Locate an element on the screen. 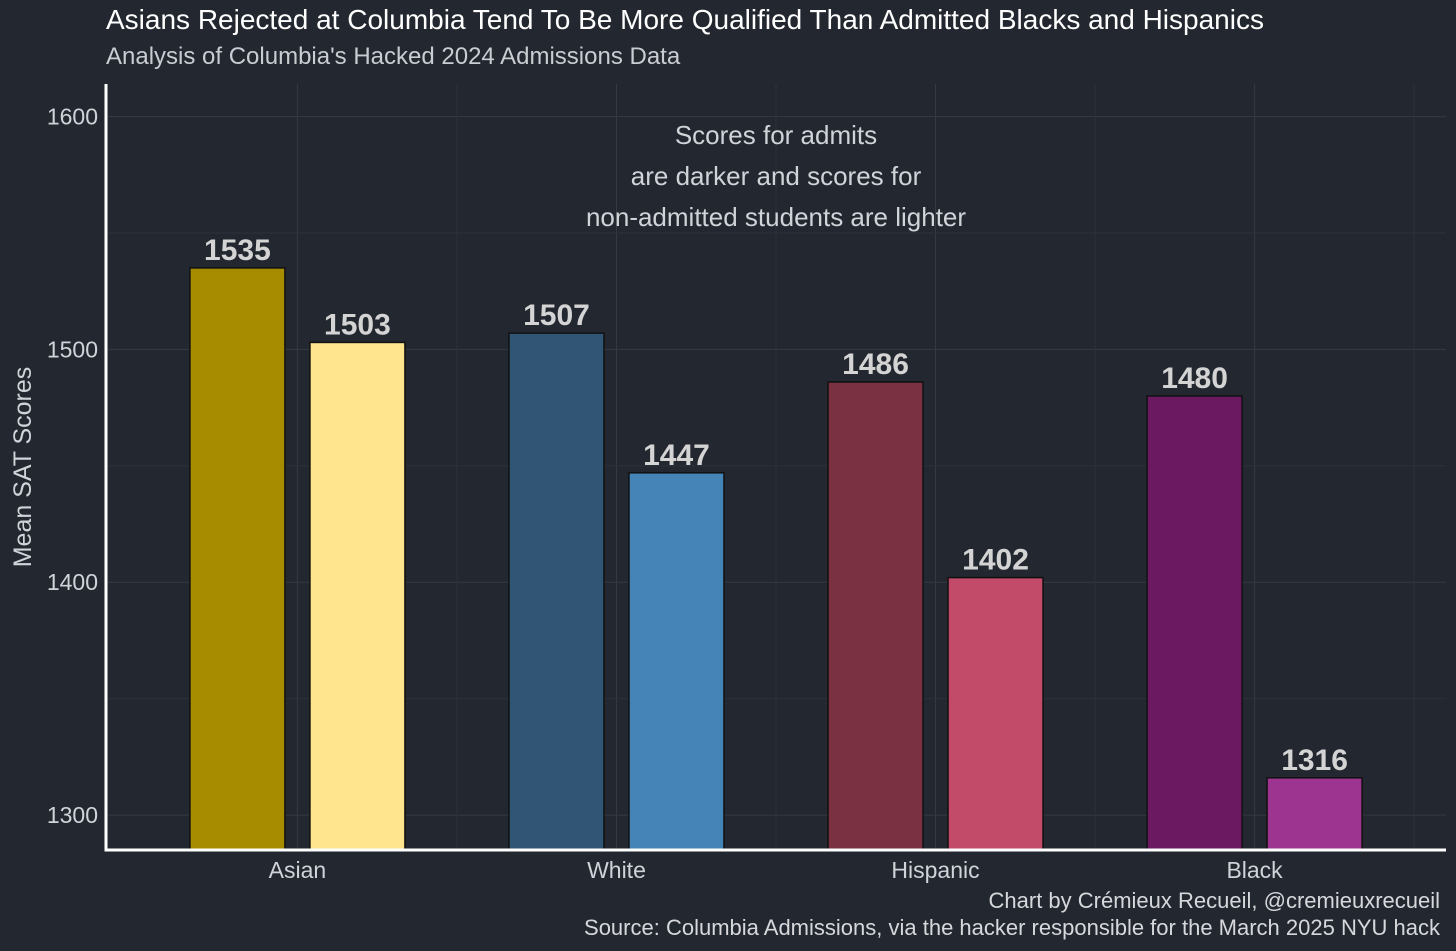 The width and height of the screenshot is (1456, 951). bar-asian-rejected is located at coordinates (357, 596).